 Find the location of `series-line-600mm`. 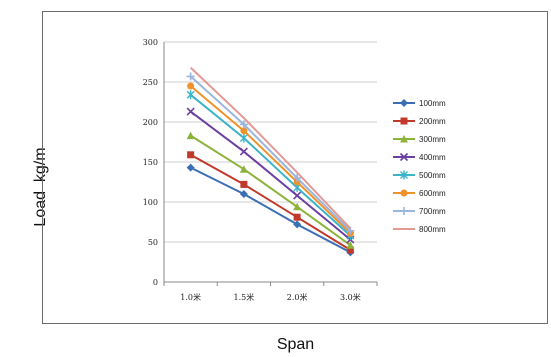

series-line-600mm is located at coordinates (270, 159).